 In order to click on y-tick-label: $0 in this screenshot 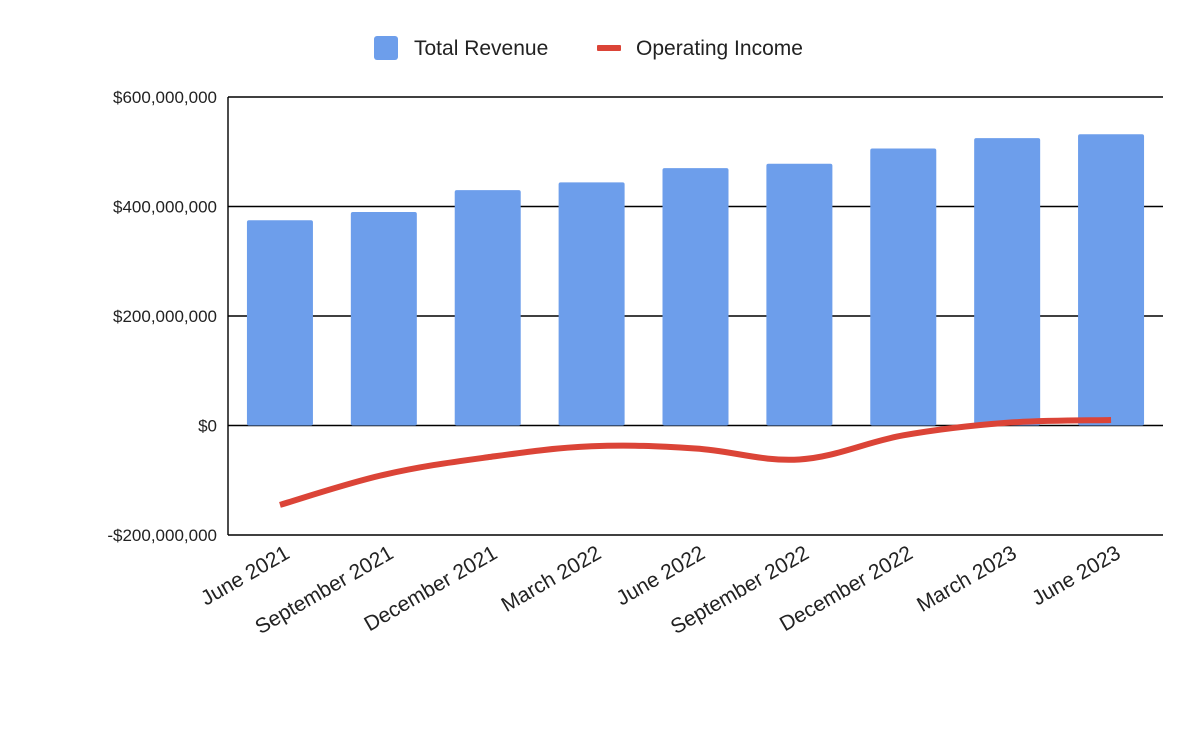, I will do `click(207, 426)`.